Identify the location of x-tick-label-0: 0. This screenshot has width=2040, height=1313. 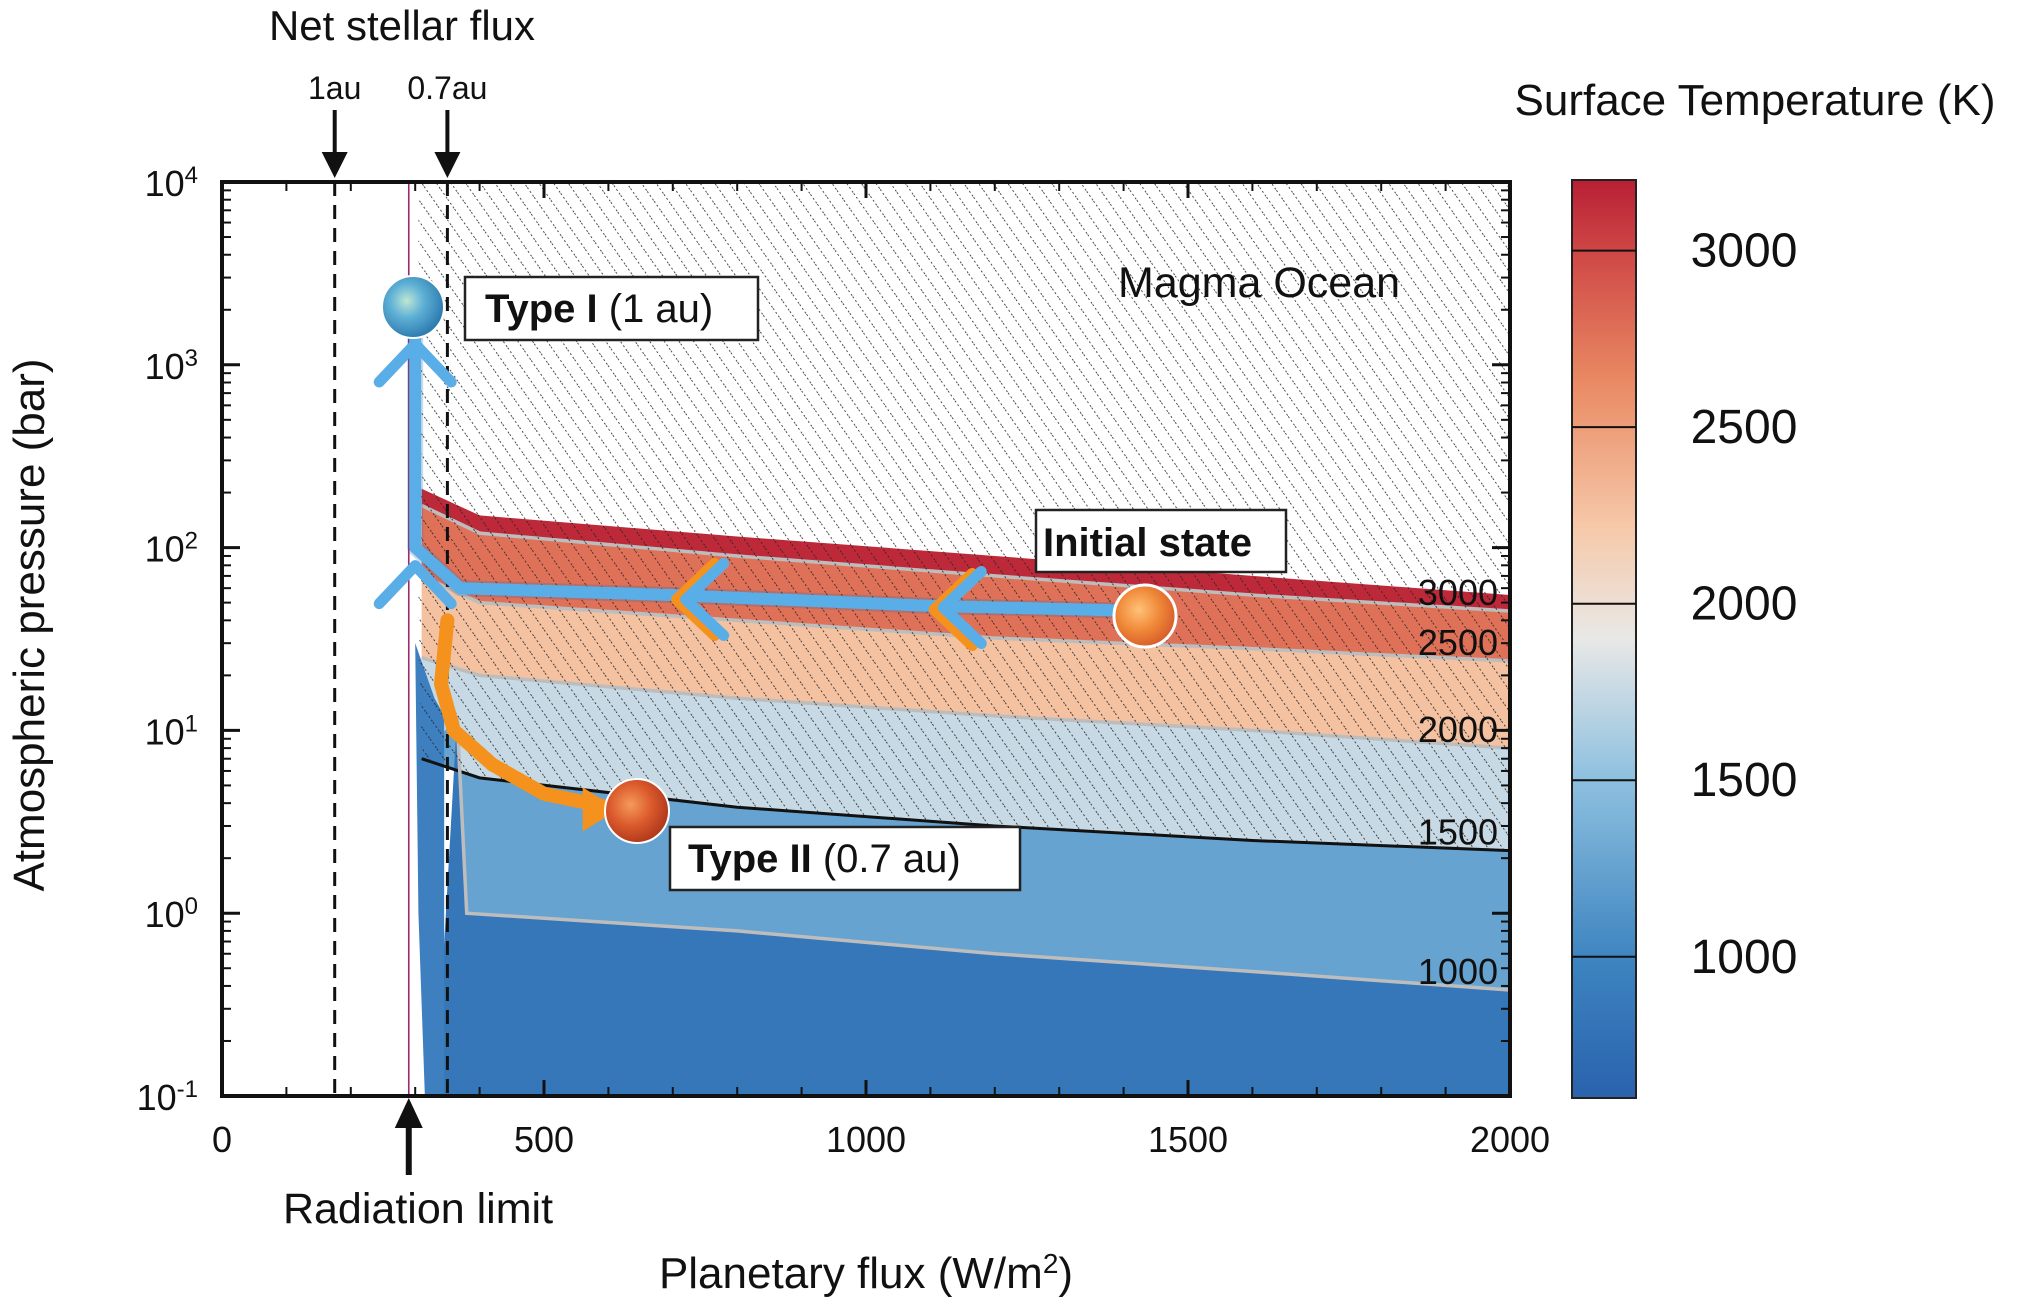
(222, 1139).